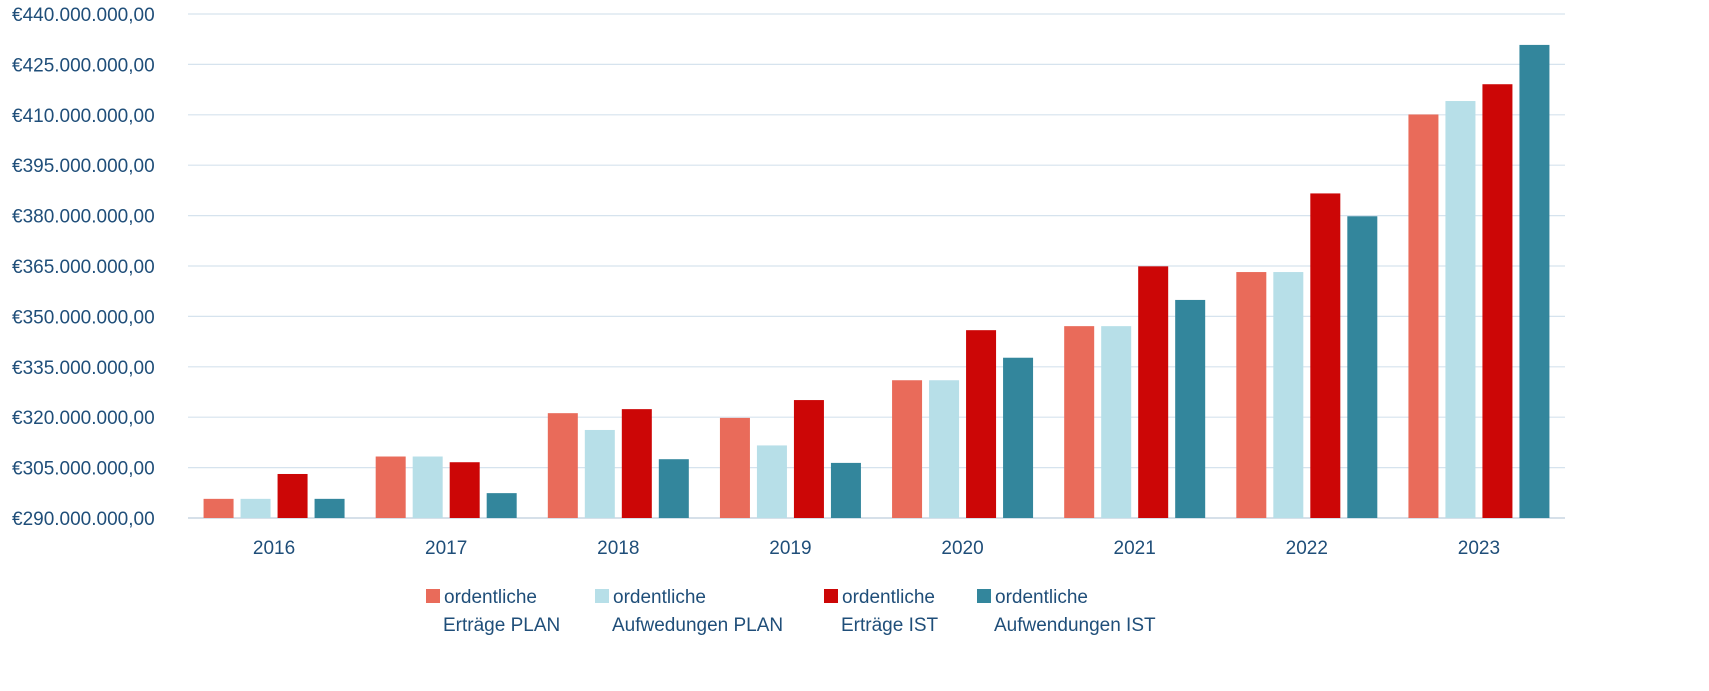  What do you see at coordinates (83, 116) in the screenshot?
I see `y-tick-label: €410.000.000,00` at bounding box center [83, 116].